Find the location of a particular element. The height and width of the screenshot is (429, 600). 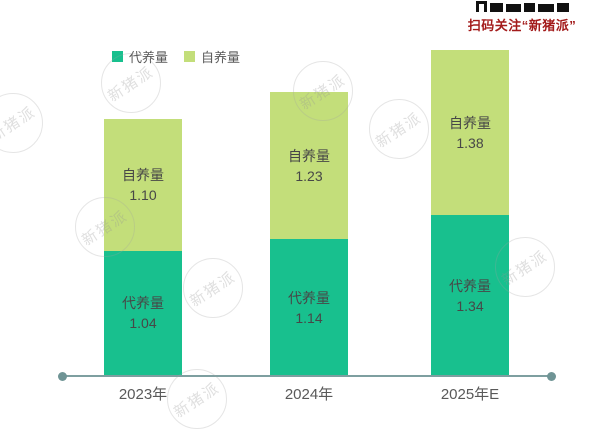

stacked-bar-2023年: 自养量 1.10 代养量 1.04 is located at coordinates (143, 247).